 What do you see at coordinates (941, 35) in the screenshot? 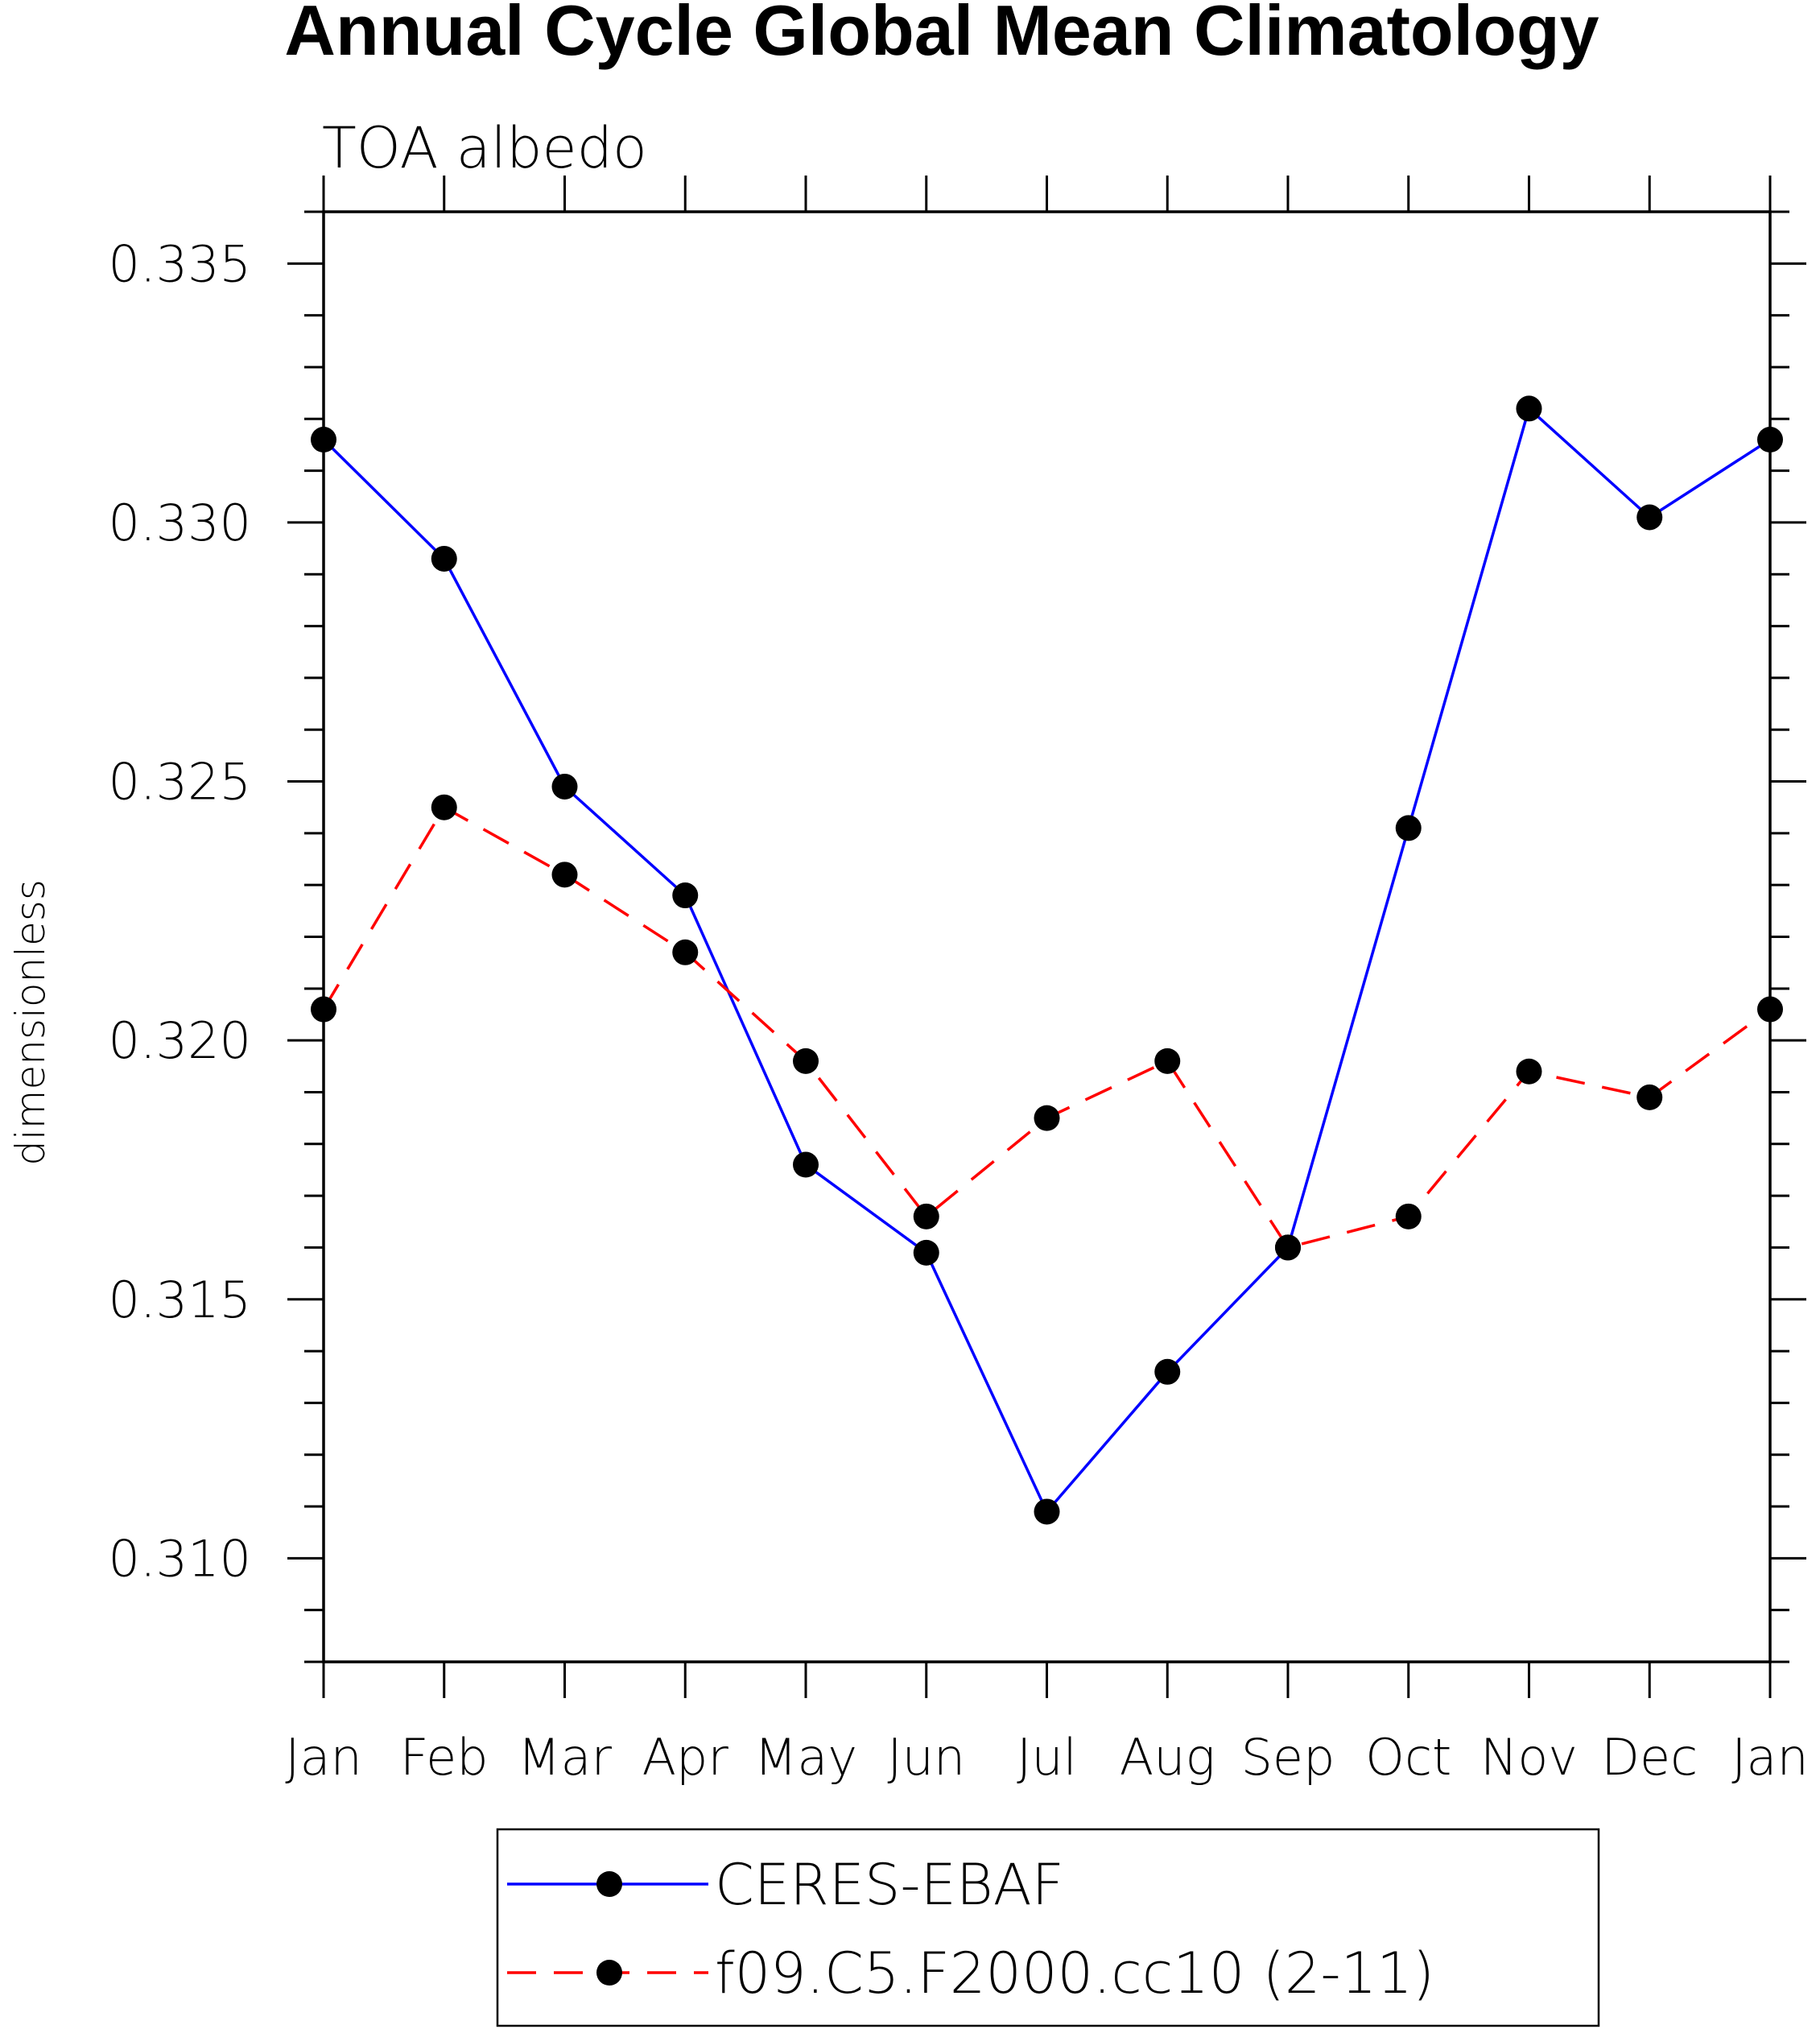
I see `chart-title: Annual Cycle Global Mean Climatology` at bounding box center [941, 35].